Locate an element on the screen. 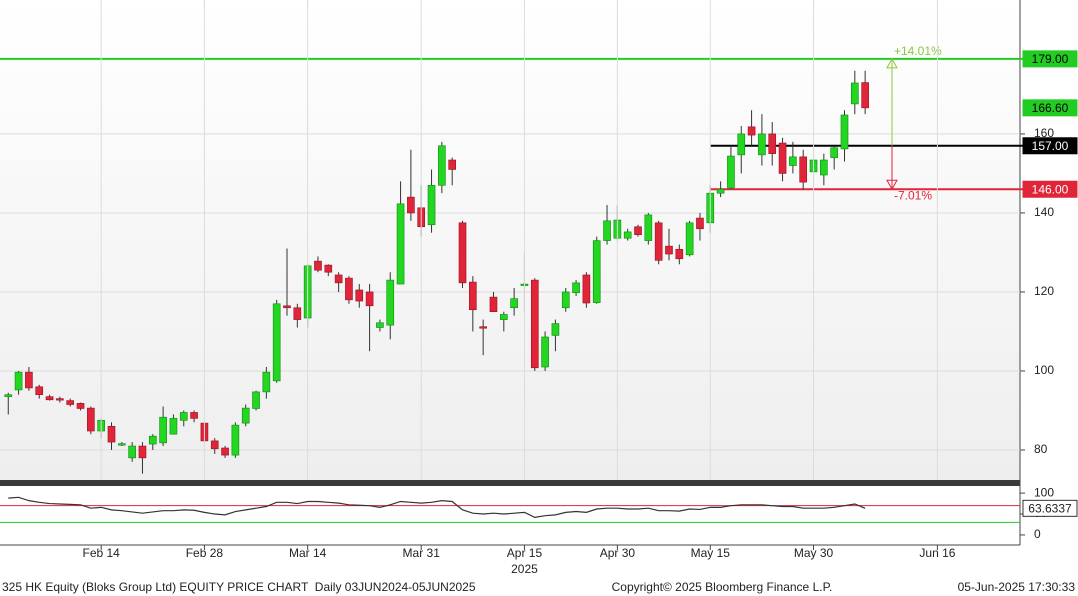 The width and height of the screenshot is (1078, 596). y-tick-label: 0 is located at coordinates (1037, 534).